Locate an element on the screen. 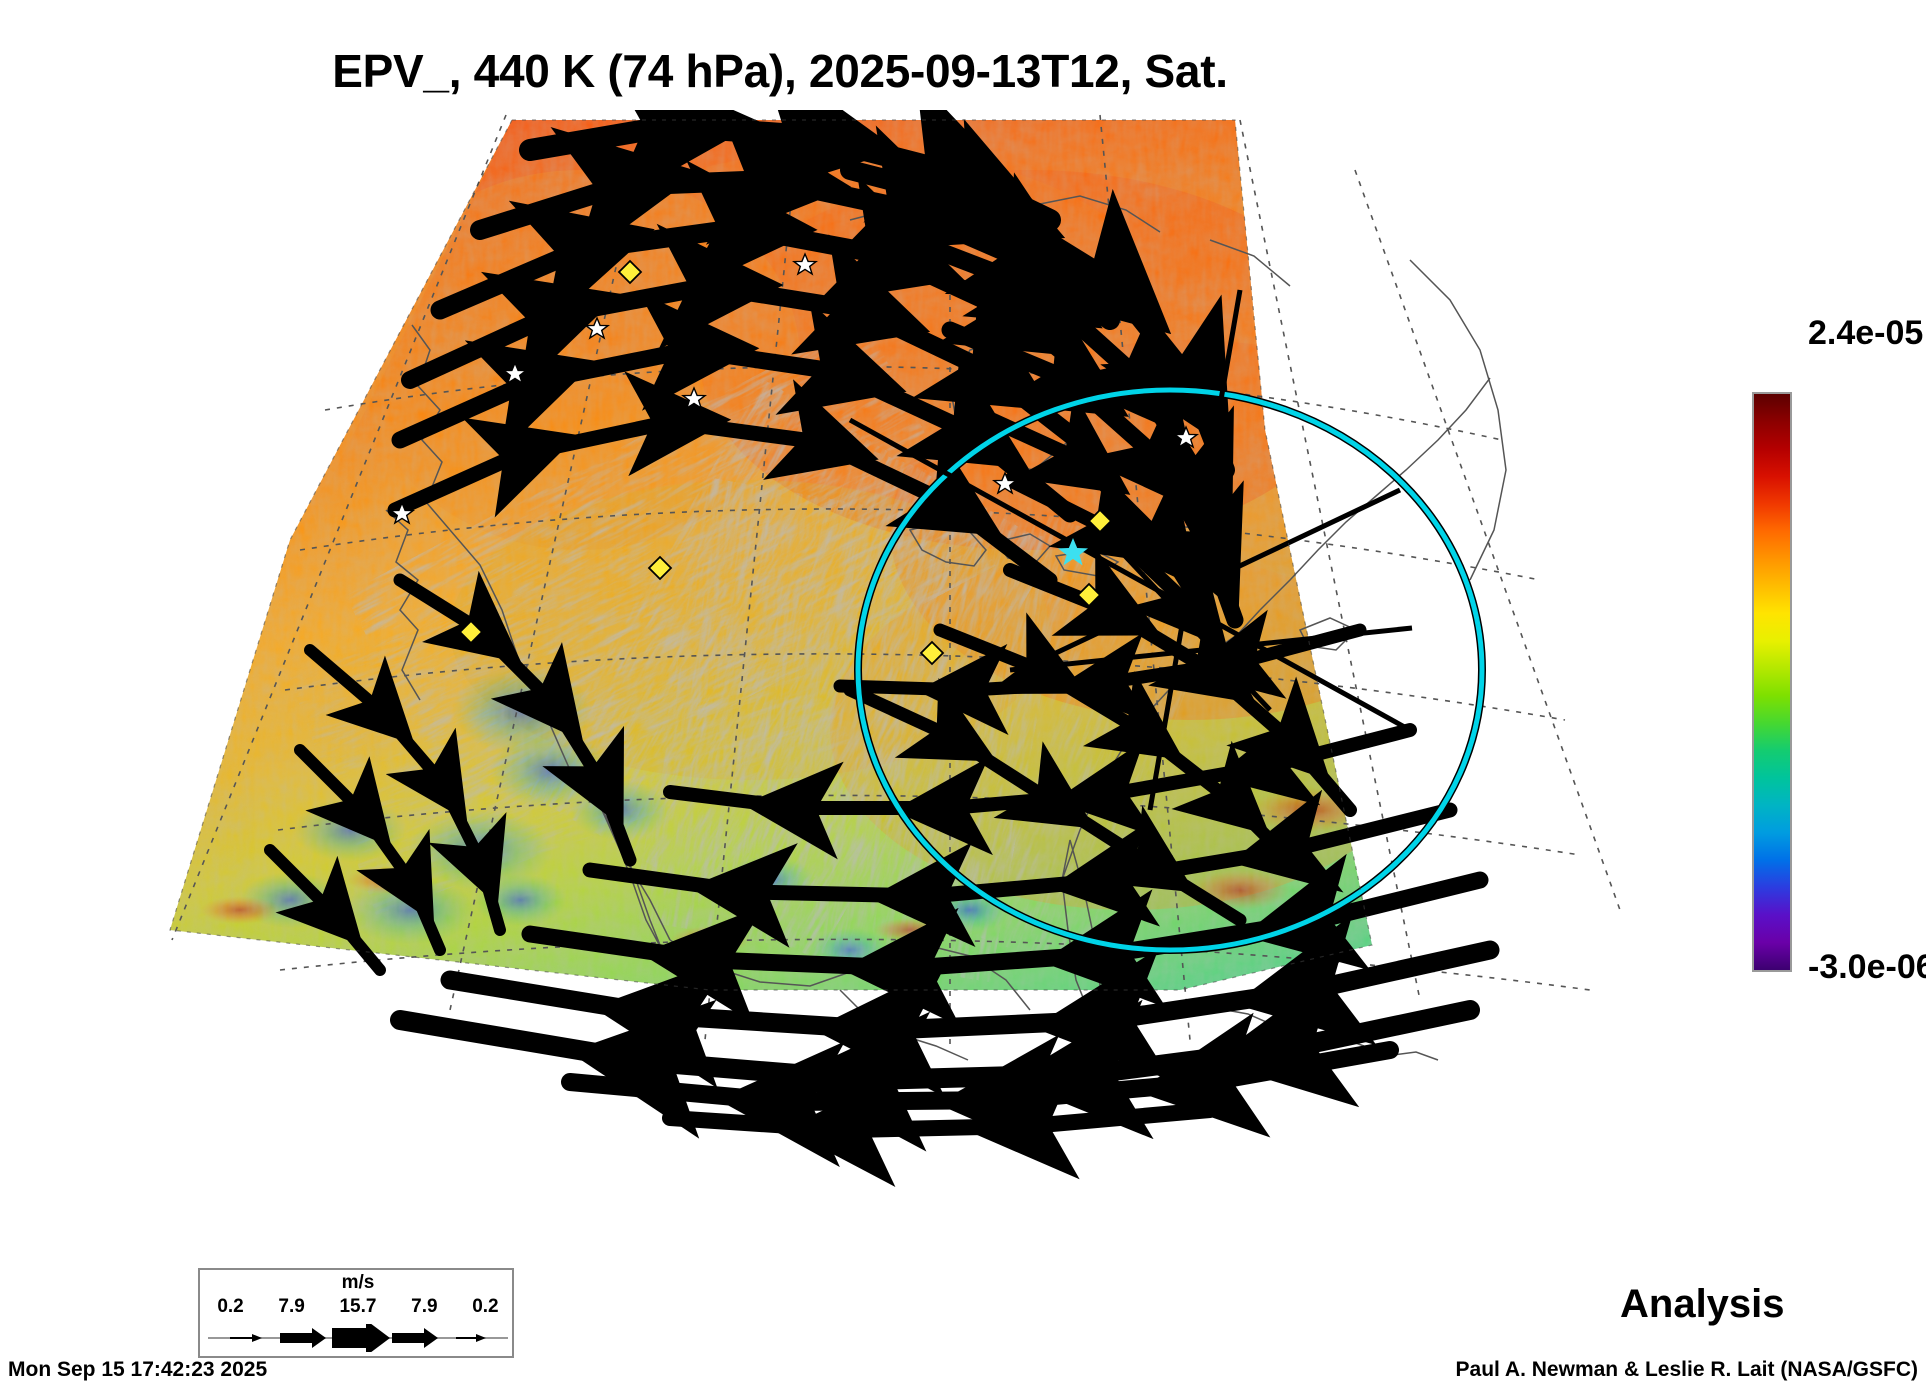  render-timestamp: Mon Sep 15 17:42:23 2025 is located at coordinates (138, 1369).